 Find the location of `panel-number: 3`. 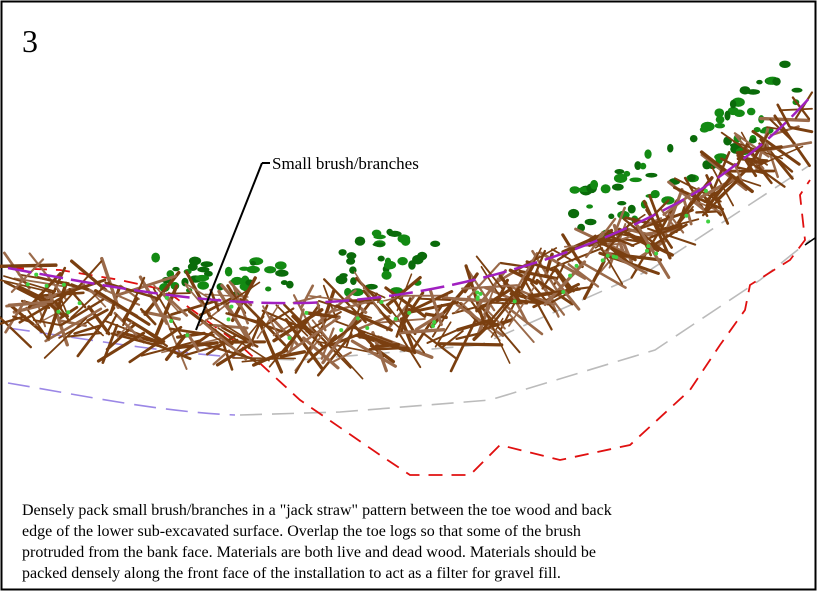

panel-number: 3 is located at coordinates (30, 41).